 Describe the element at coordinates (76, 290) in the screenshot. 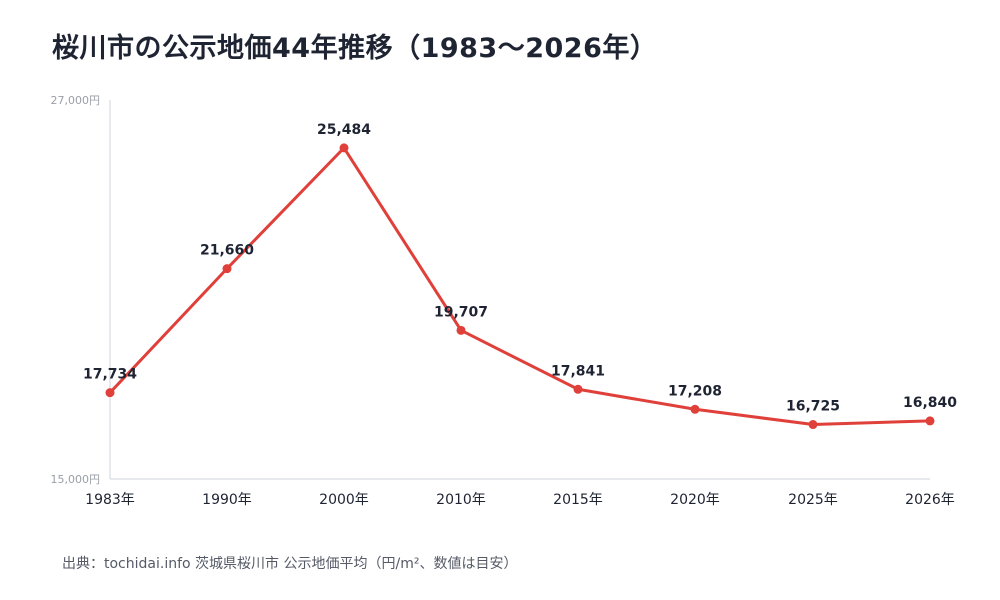

I see `y-axis-ticks: 27,000円 15,000円` at that location.